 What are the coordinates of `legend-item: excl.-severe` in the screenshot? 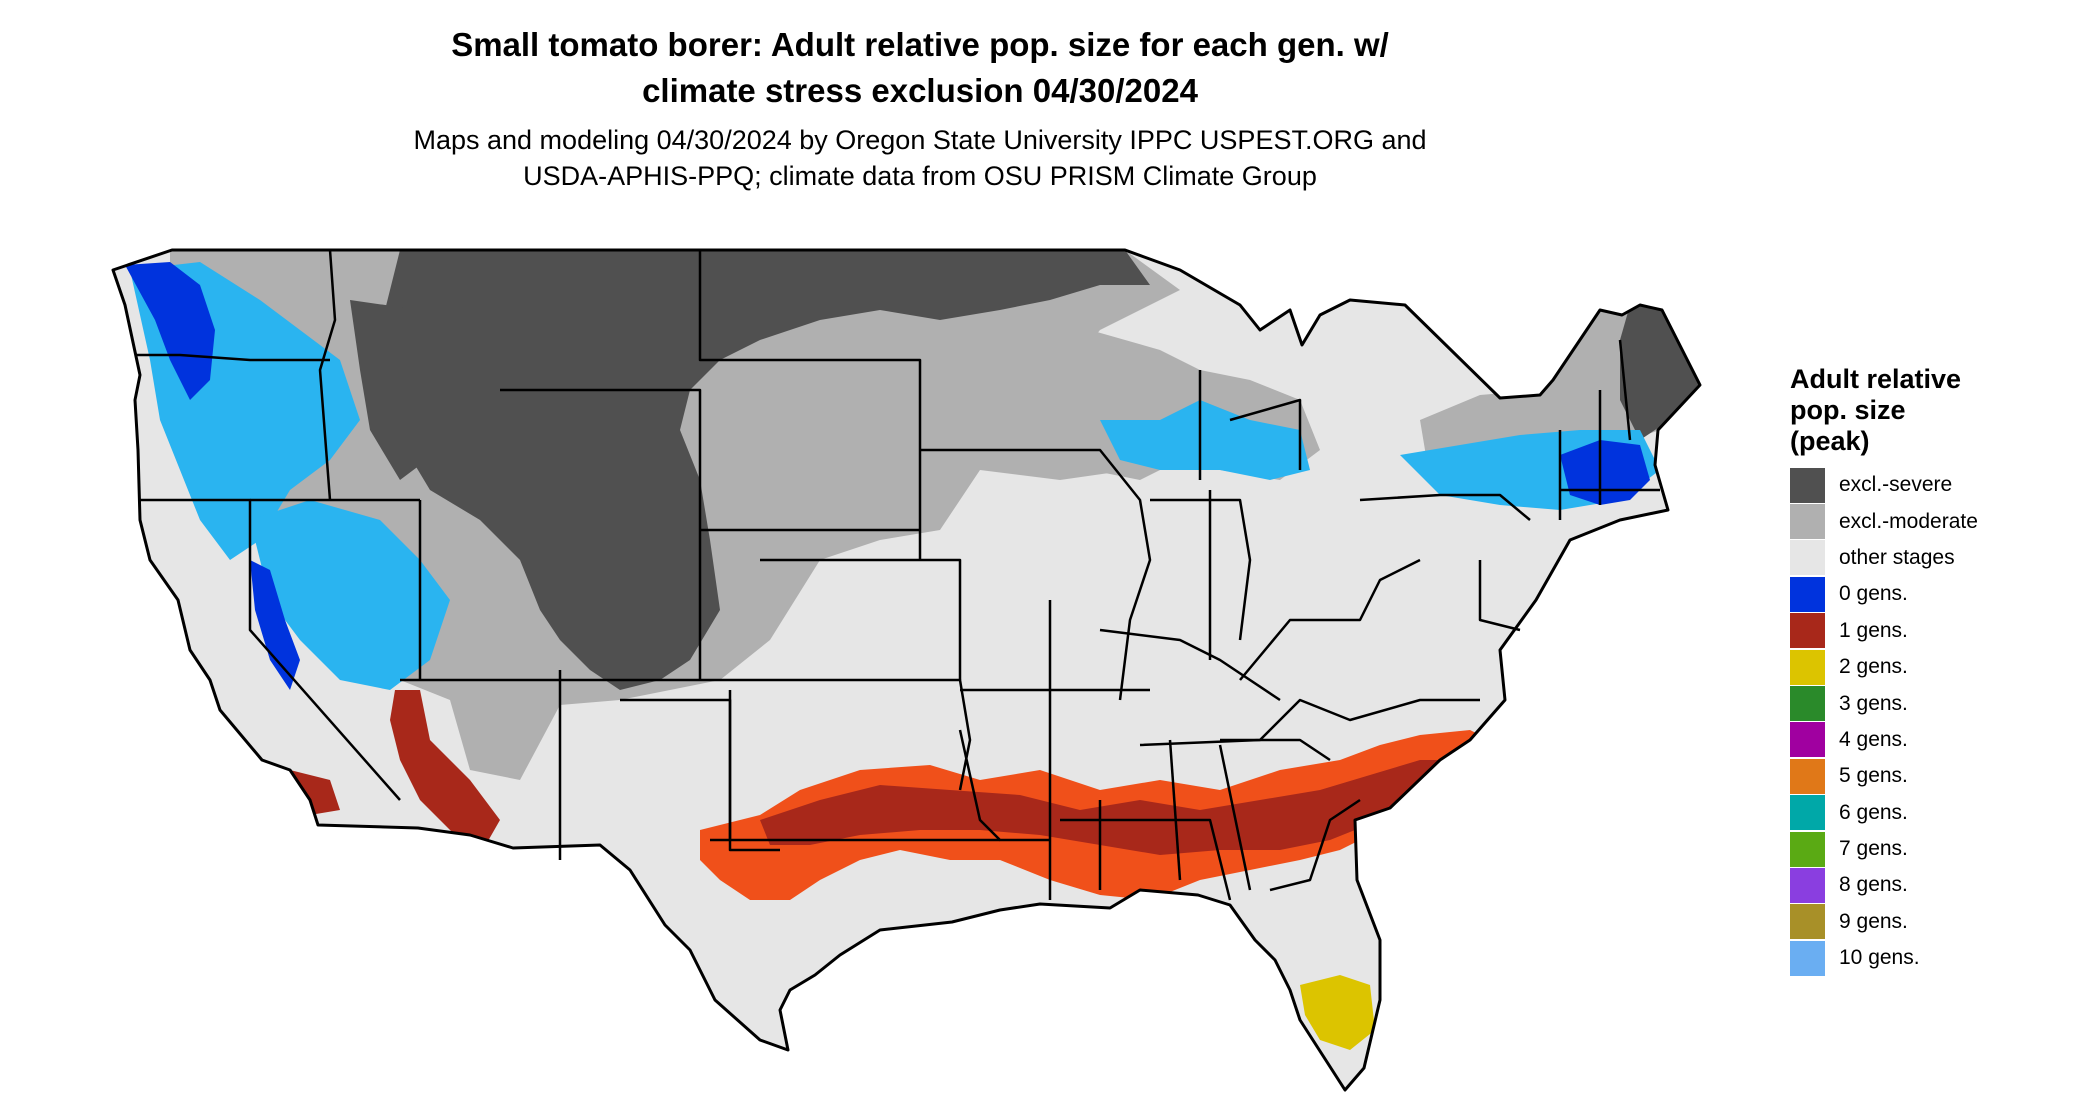 It's located at (1884, 485).